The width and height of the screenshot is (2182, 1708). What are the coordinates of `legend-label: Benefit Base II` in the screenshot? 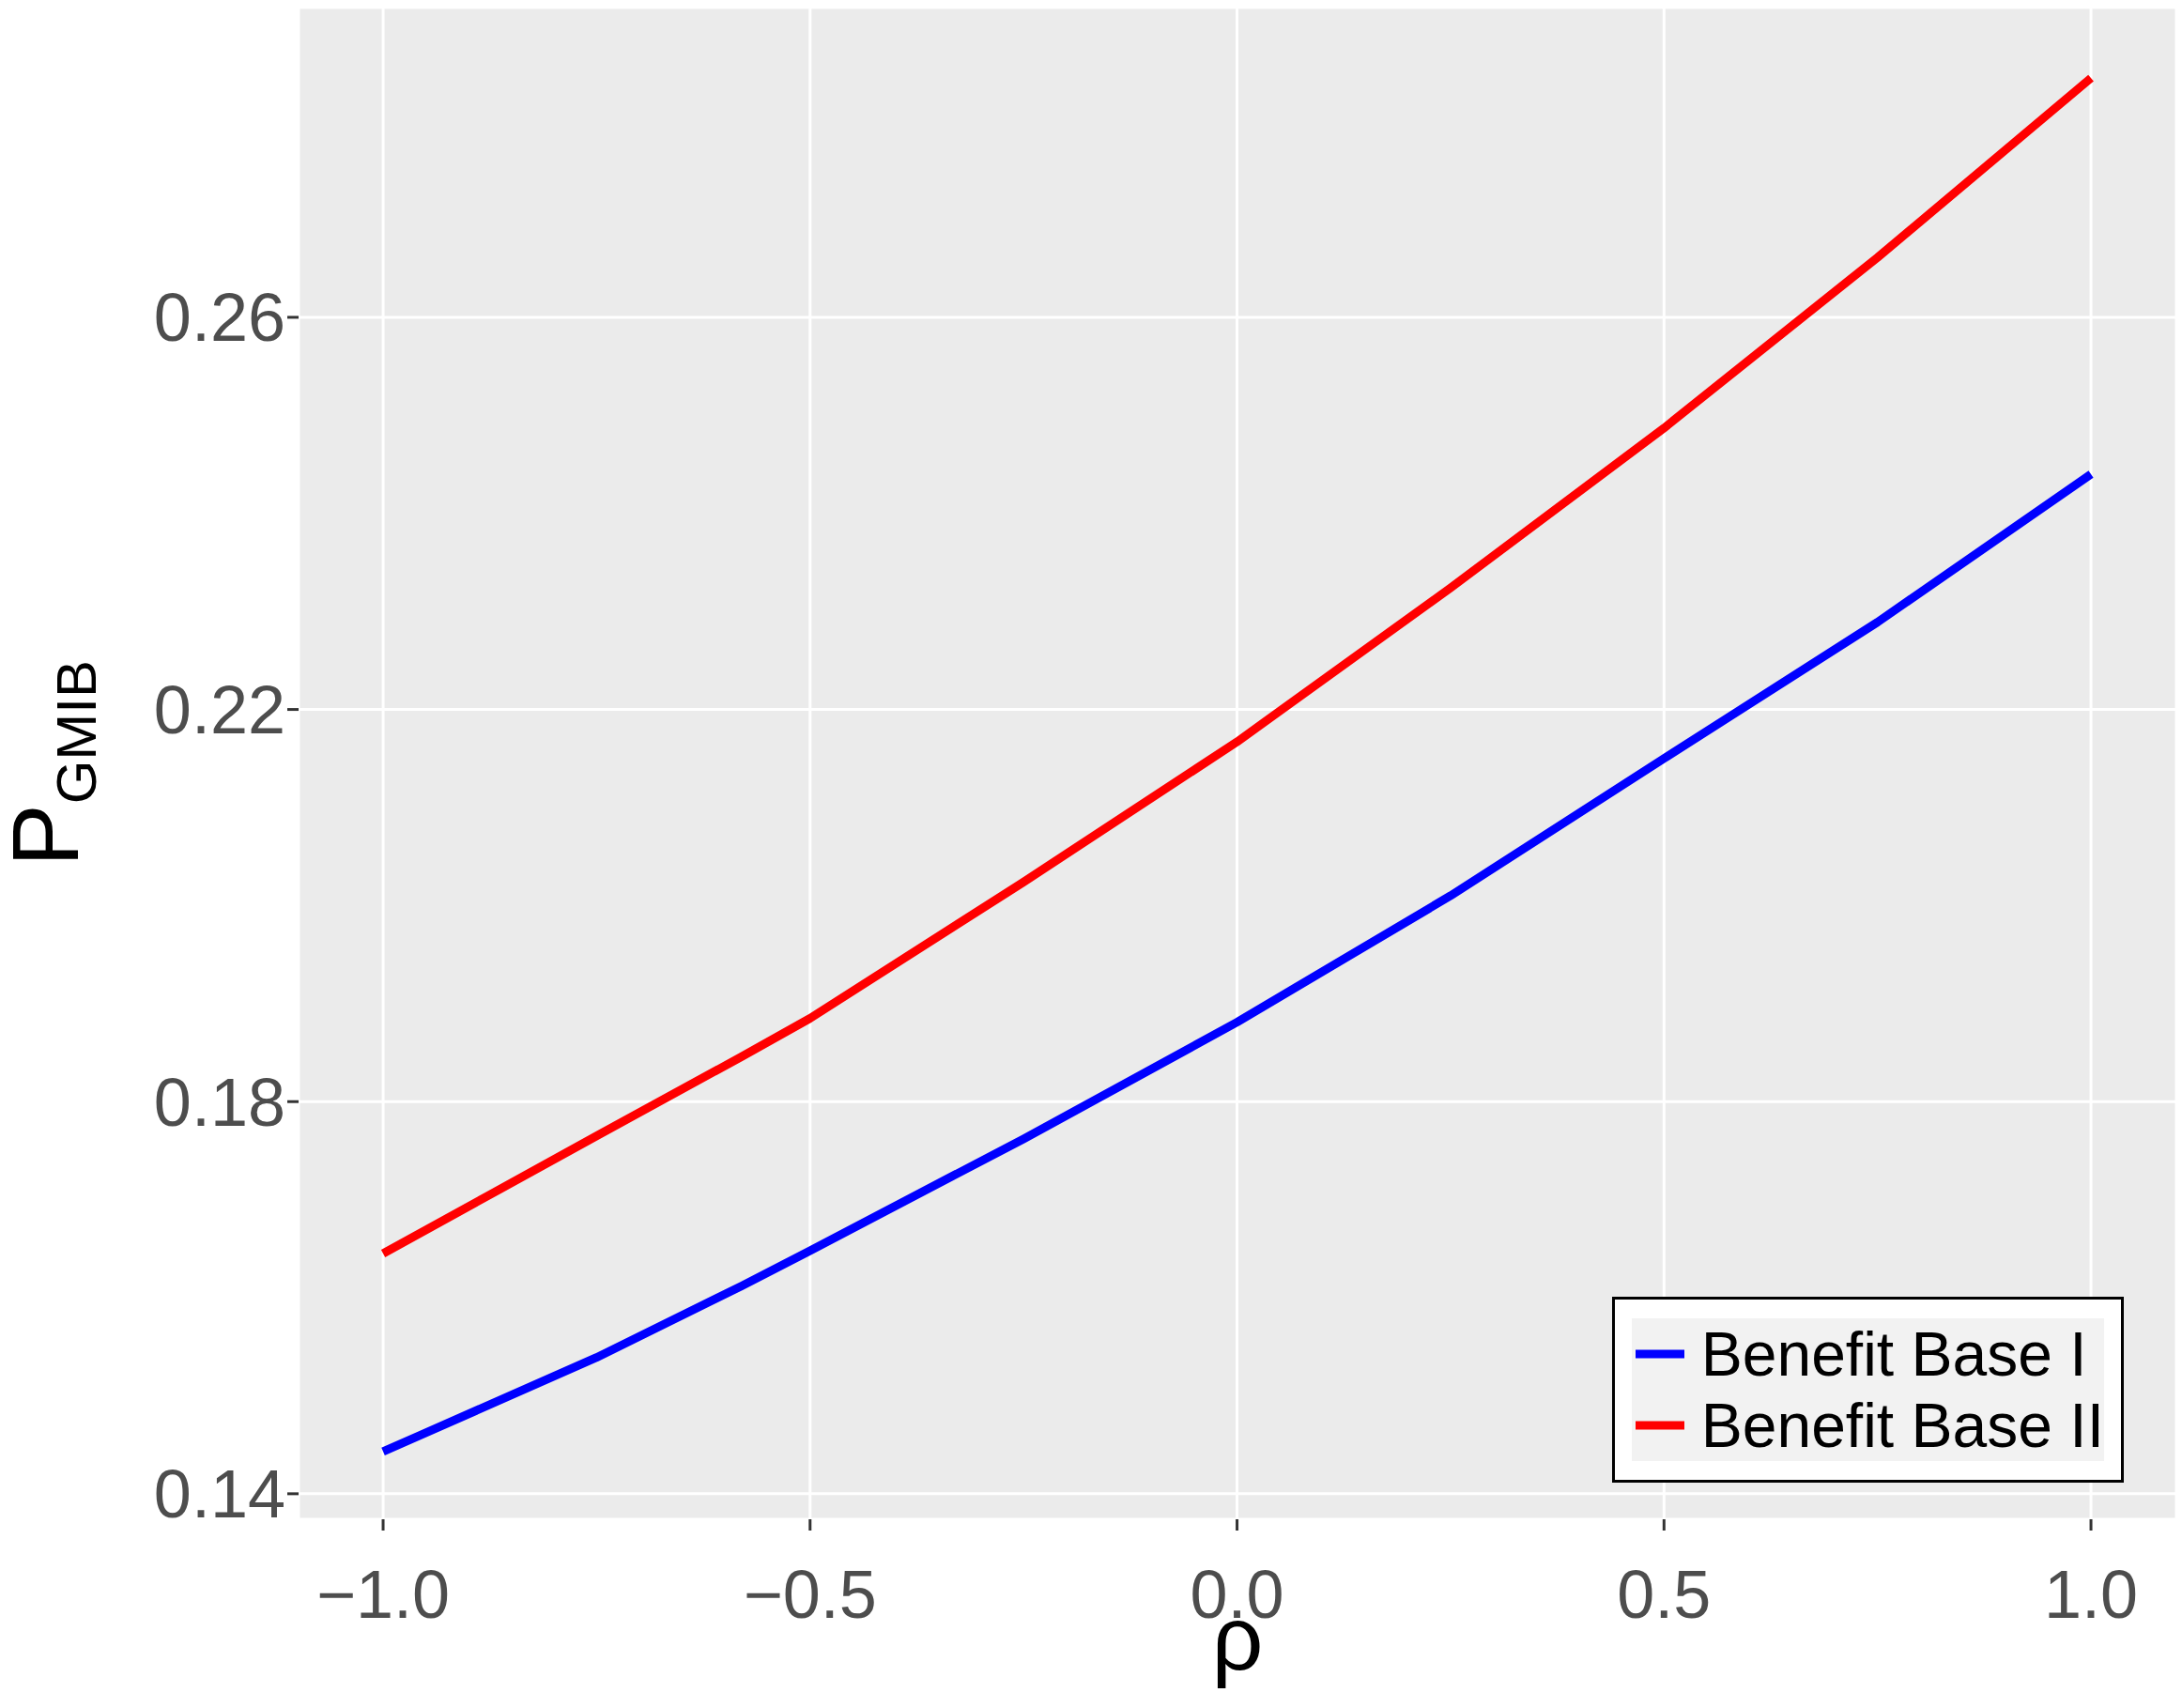 It's located at (1902, 1426).